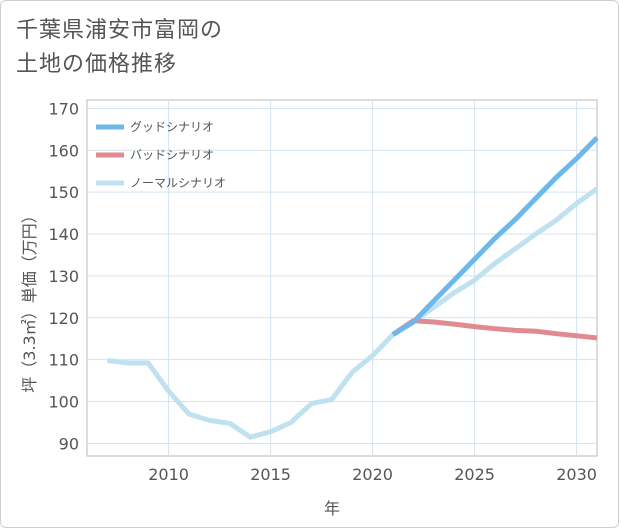  What do you see at coordinates (332, 508) in the screenshot?
I see `x-axis-label: 年` at bounding box center [332, 508].